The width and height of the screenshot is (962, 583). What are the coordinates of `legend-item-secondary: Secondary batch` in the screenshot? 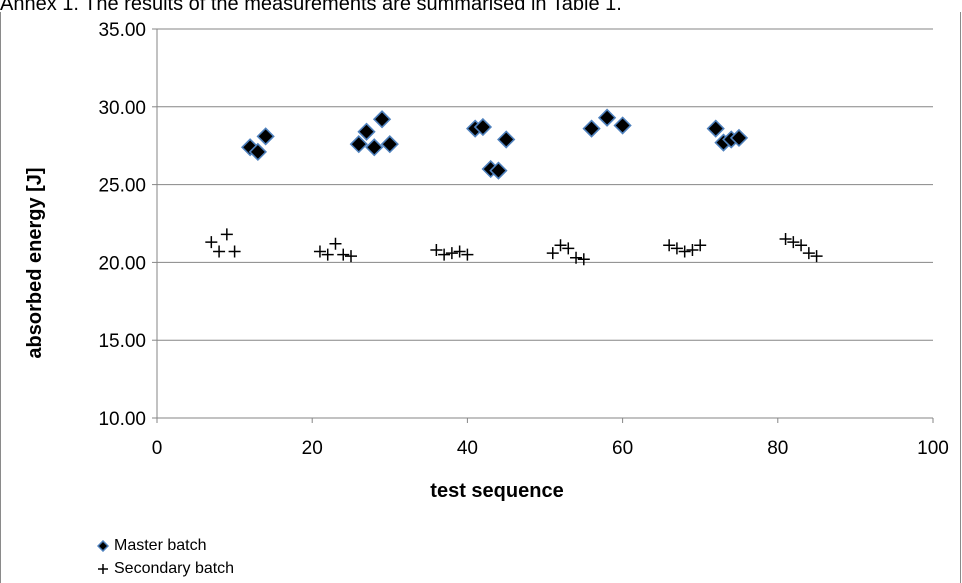 It's located at (165, 568).